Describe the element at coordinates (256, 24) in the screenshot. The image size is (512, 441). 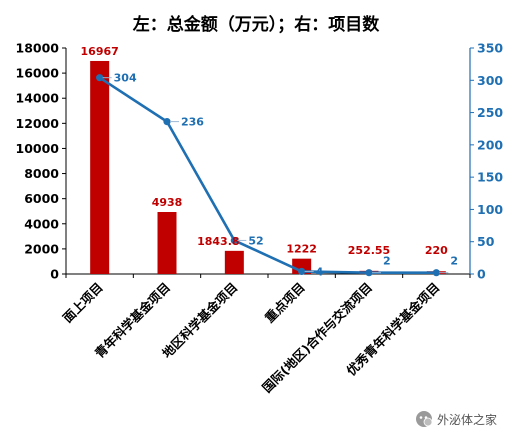
I see `chart-title: 左：总金额（万元）；右：项目数` at that location.